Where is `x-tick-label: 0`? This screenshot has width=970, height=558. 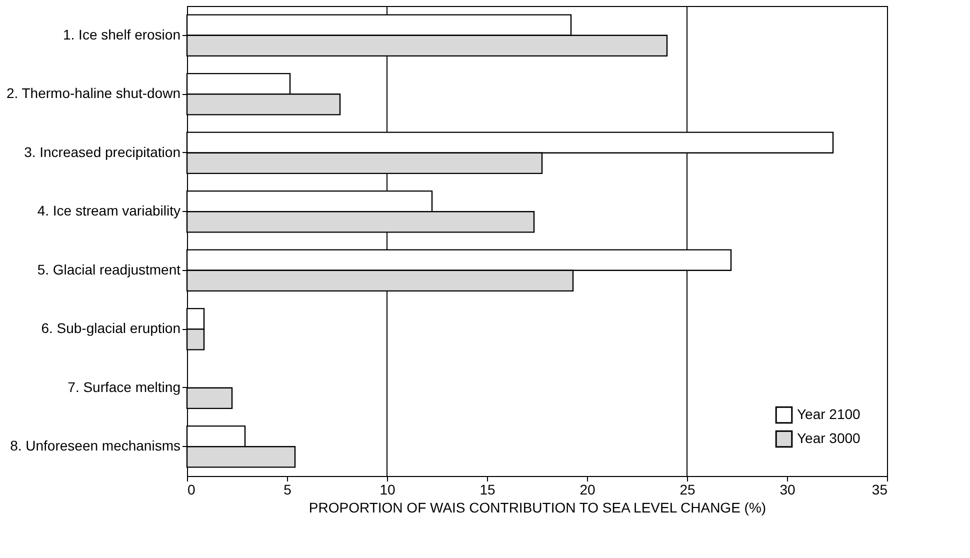 x-tick-label: 0 is located at coordinates (192, 490).